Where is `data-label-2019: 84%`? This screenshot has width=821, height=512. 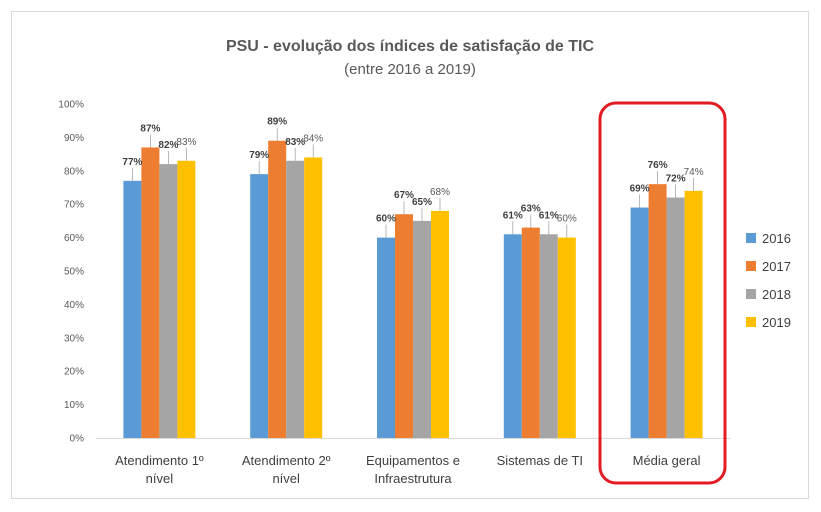
data-label-2019: 84% is located at coordinates (313, 138).